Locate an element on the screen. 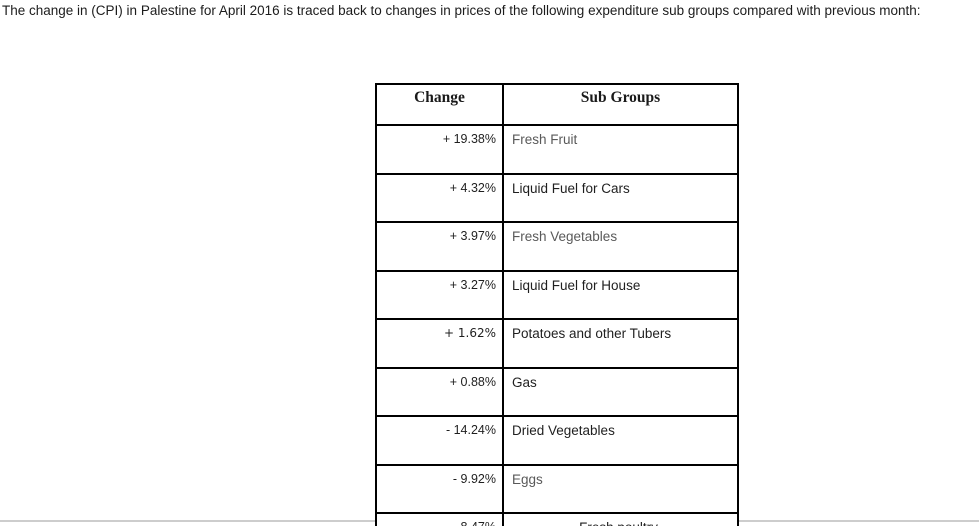 This screenshot has height=526, width=979. table-row: + 1.62% Potatoes and other Tubers is located at coordinates (557, 343).